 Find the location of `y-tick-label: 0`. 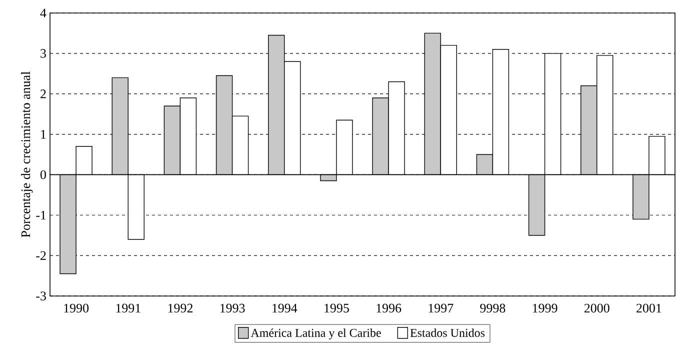

y-tick-label: 0 is located at coordinates (43, 175).